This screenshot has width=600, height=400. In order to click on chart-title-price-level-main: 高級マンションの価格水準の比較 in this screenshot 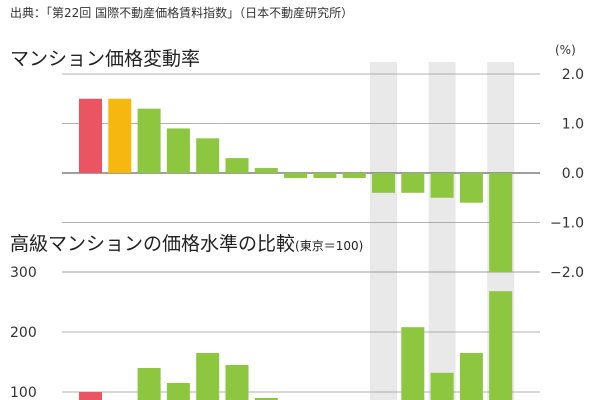, I will do `click(153, 244)`.